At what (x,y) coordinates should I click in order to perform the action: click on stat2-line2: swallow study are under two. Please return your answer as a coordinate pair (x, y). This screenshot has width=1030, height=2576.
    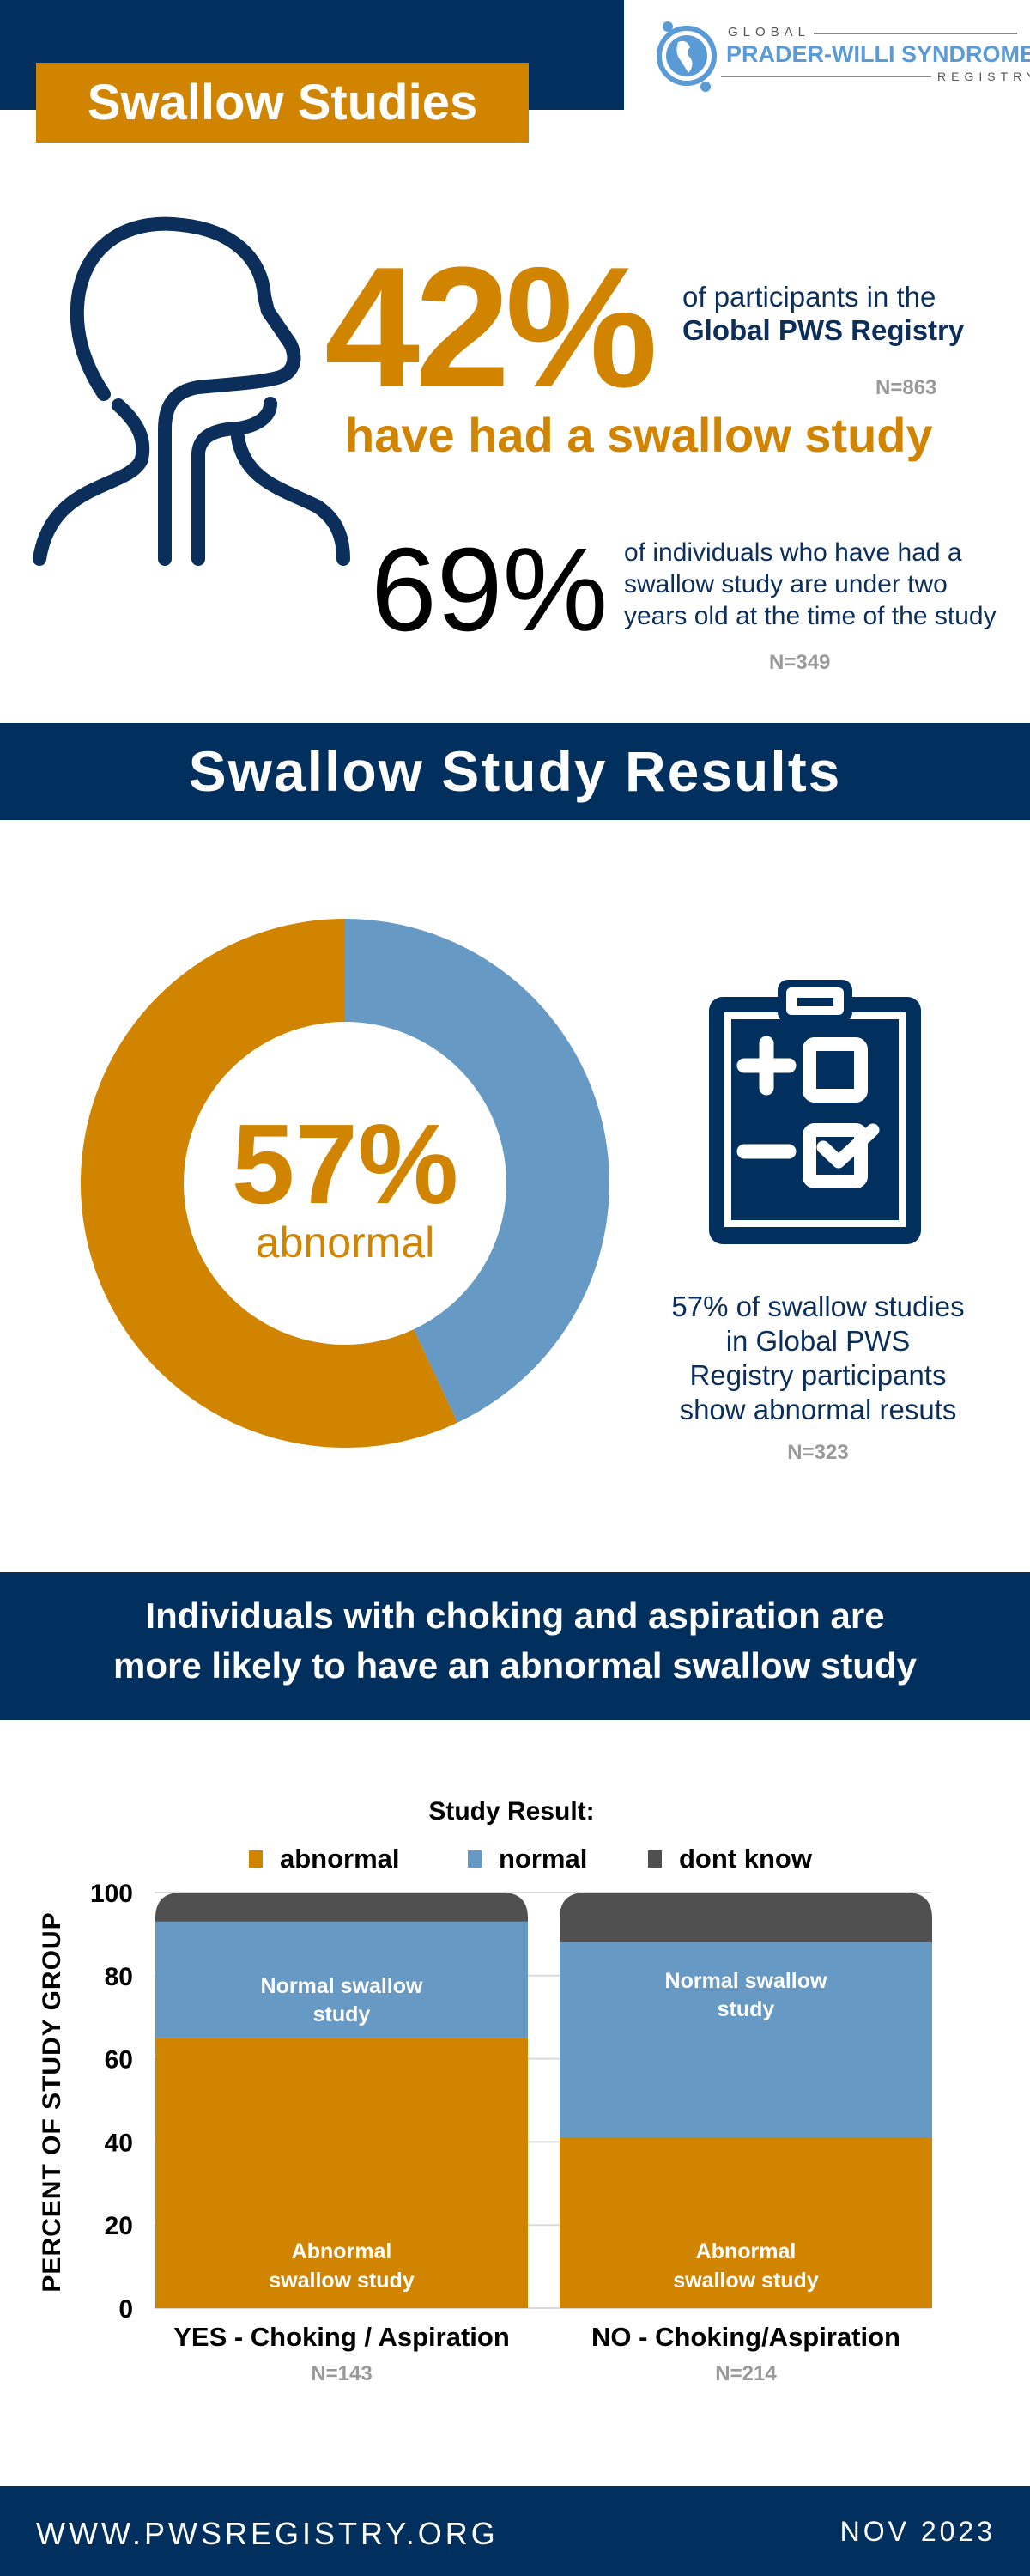
    Looking at the image, I should click on (786, 584).